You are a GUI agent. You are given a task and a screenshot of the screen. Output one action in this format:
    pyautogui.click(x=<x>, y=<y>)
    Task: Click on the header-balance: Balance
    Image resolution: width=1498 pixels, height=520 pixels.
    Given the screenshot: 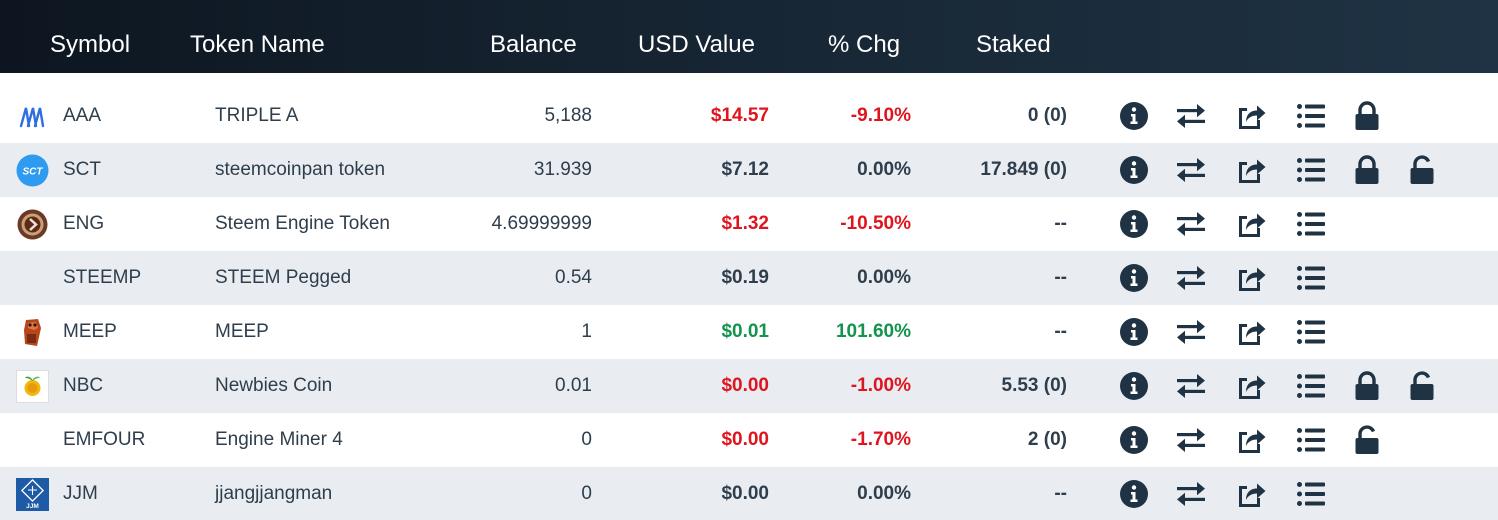 What is the action you would take?
    pyautogui.click(x=533, y=44)
    